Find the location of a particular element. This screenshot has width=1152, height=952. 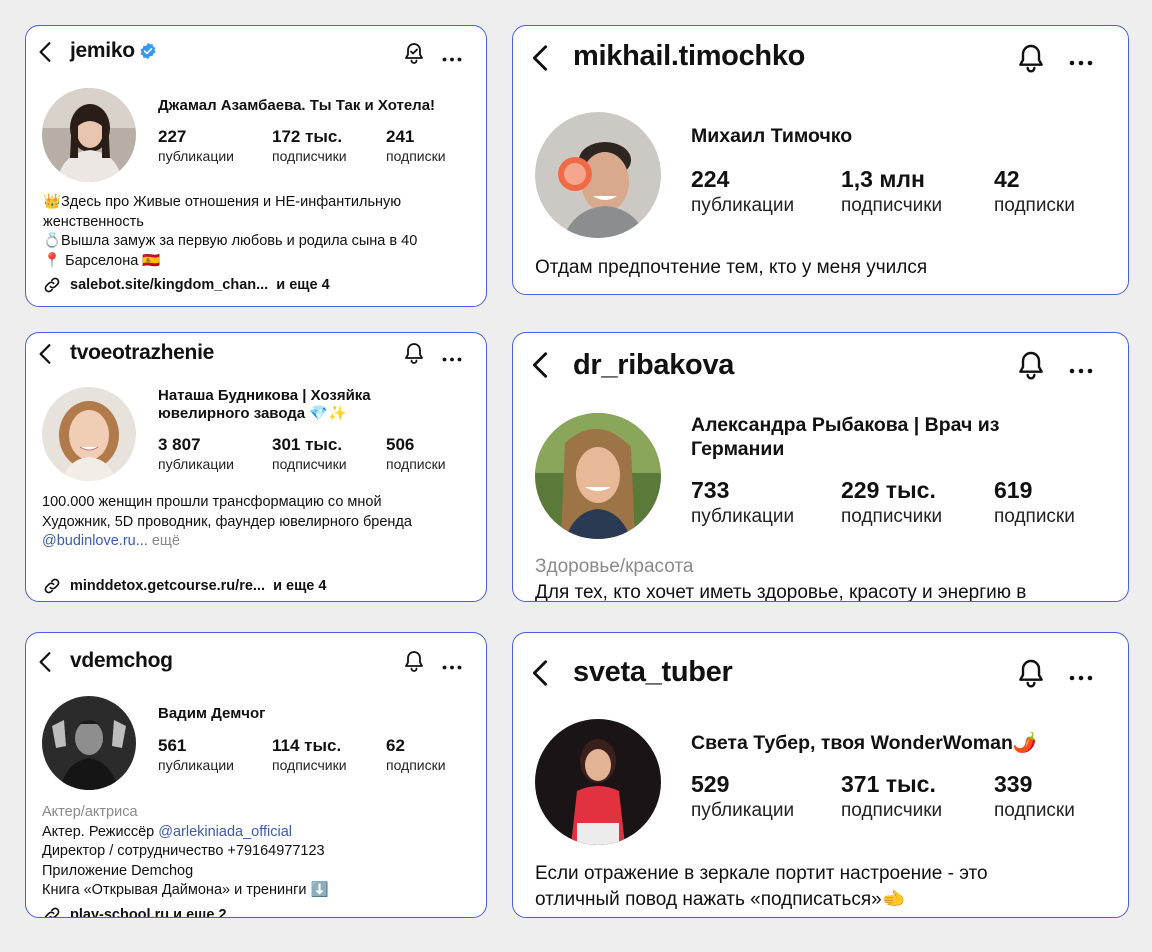

stat-posts: 529 публикации is located at coordinates (743, 796).